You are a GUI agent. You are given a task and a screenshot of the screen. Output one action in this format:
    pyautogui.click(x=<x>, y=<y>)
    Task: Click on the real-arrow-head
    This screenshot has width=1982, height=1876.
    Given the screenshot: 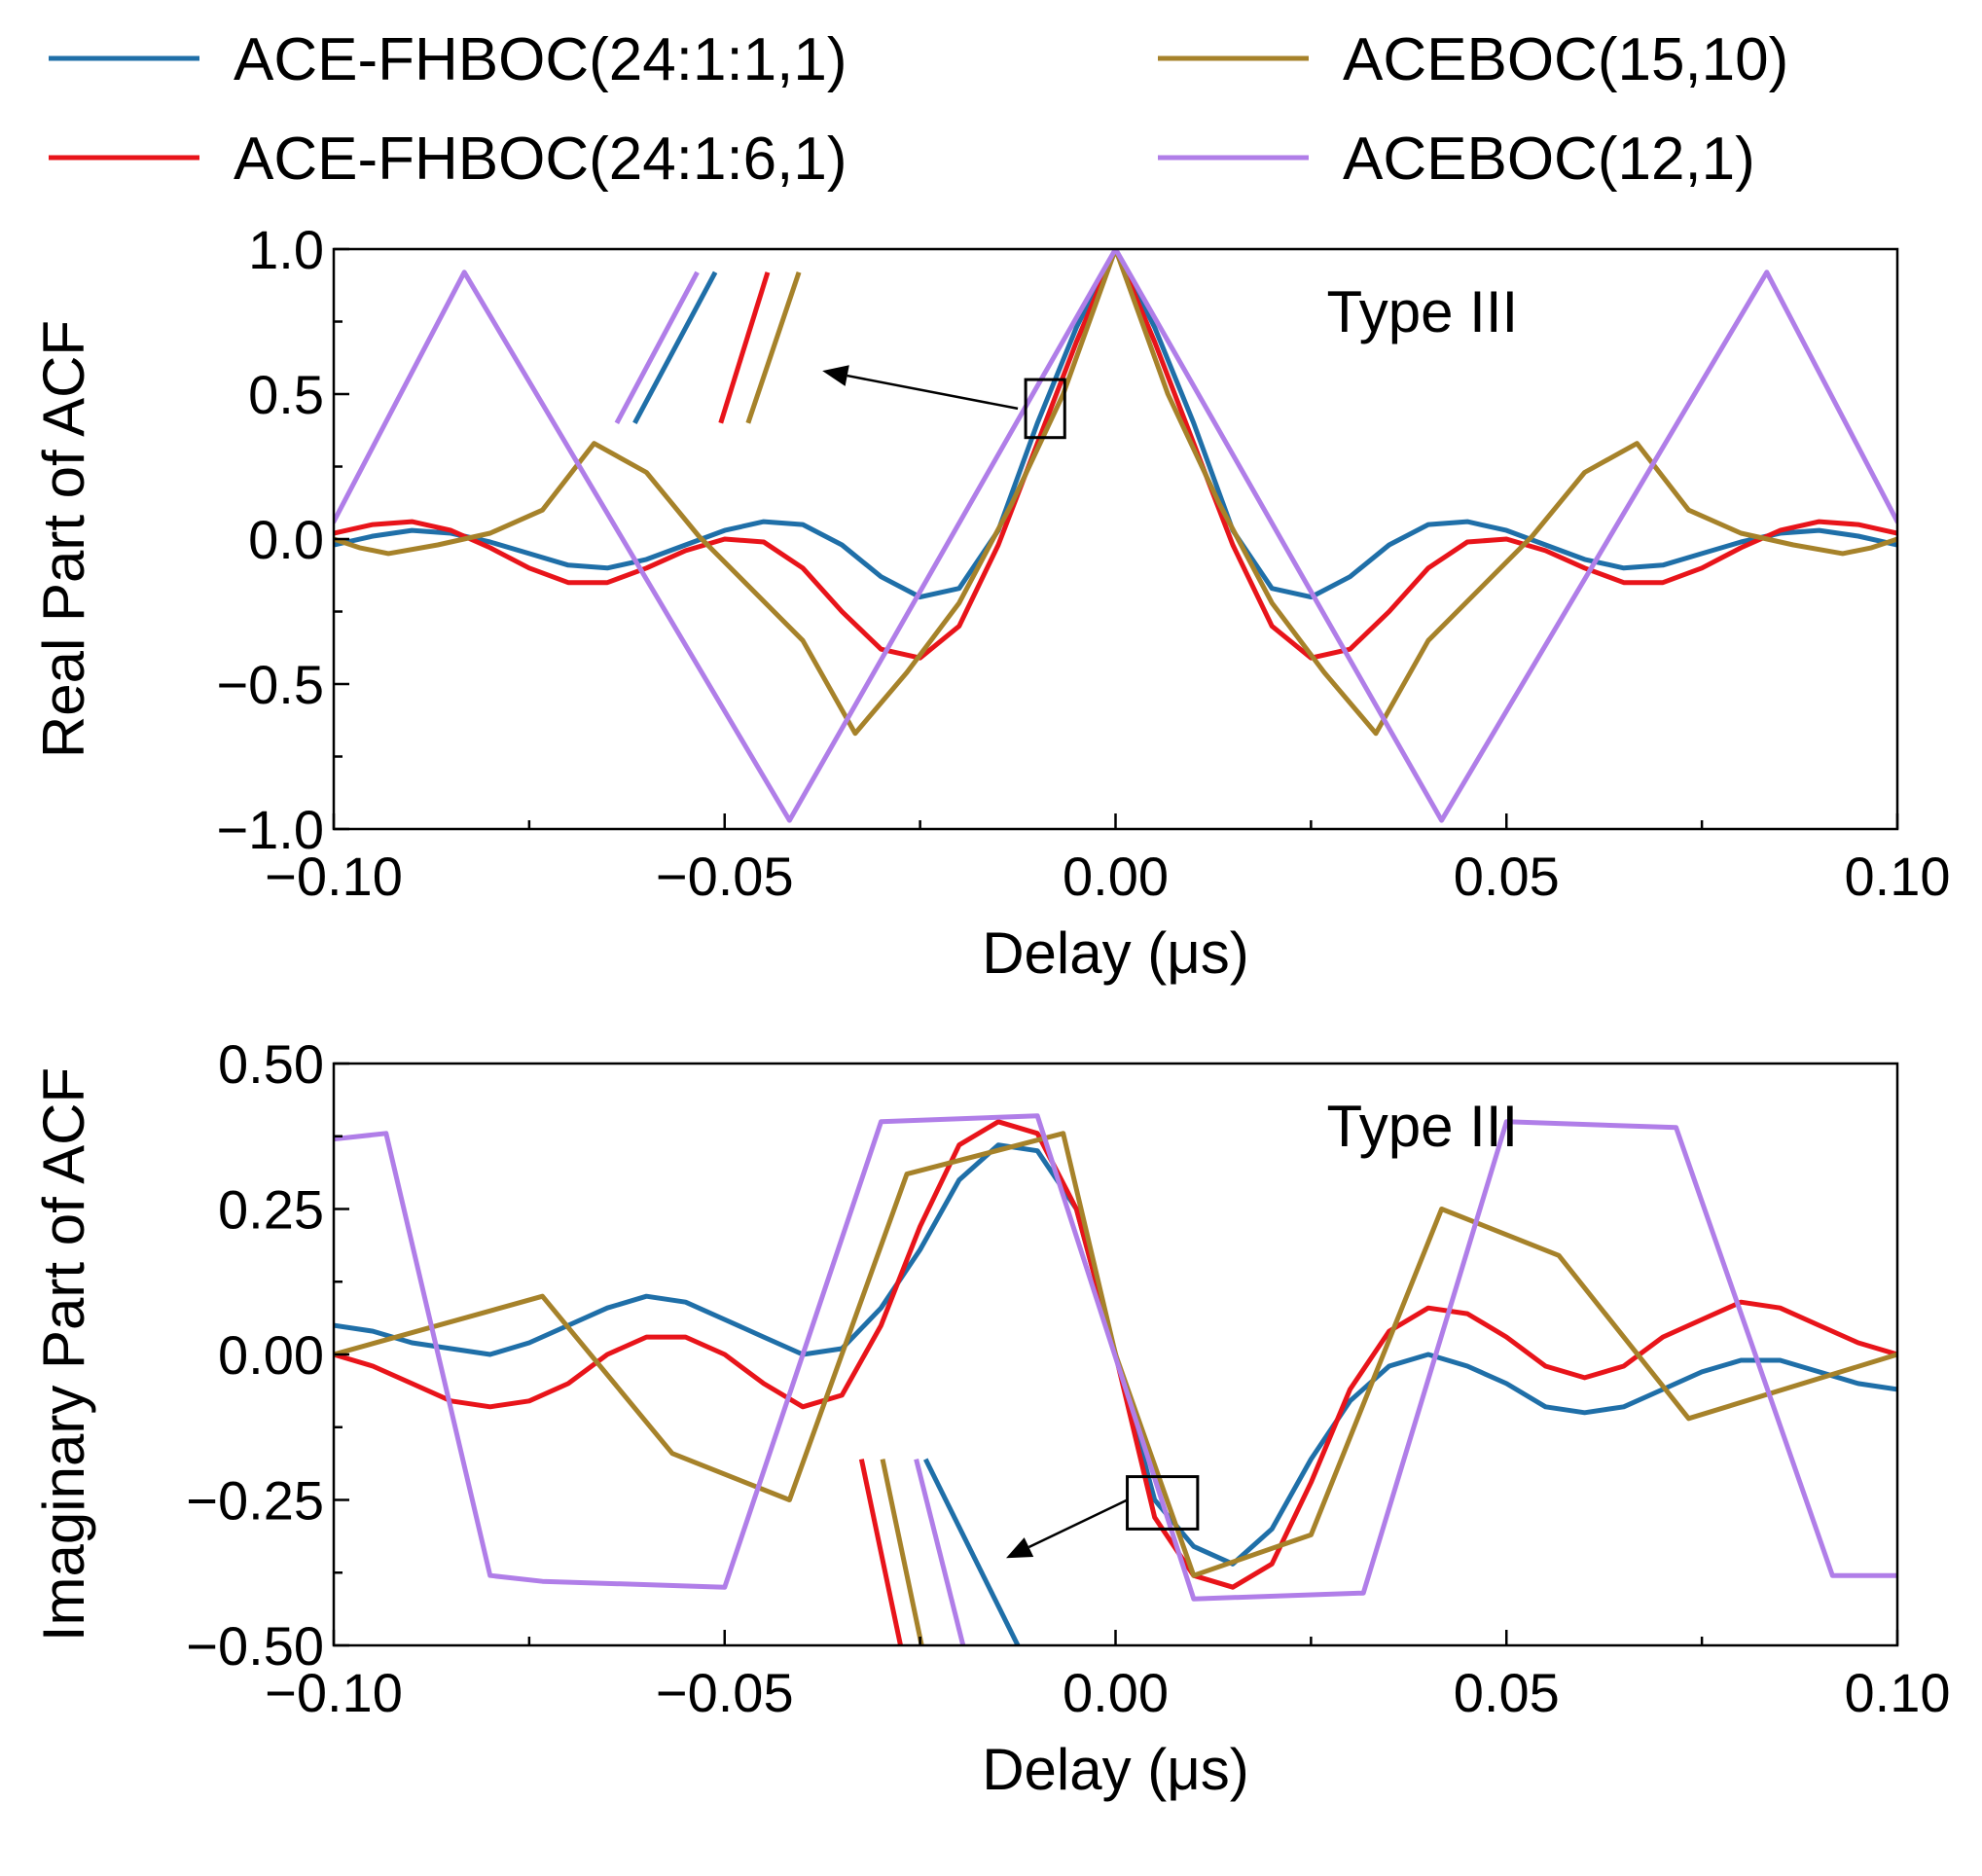 What is the action you would take?
    pyautogui.click(x=835, y=375)
    